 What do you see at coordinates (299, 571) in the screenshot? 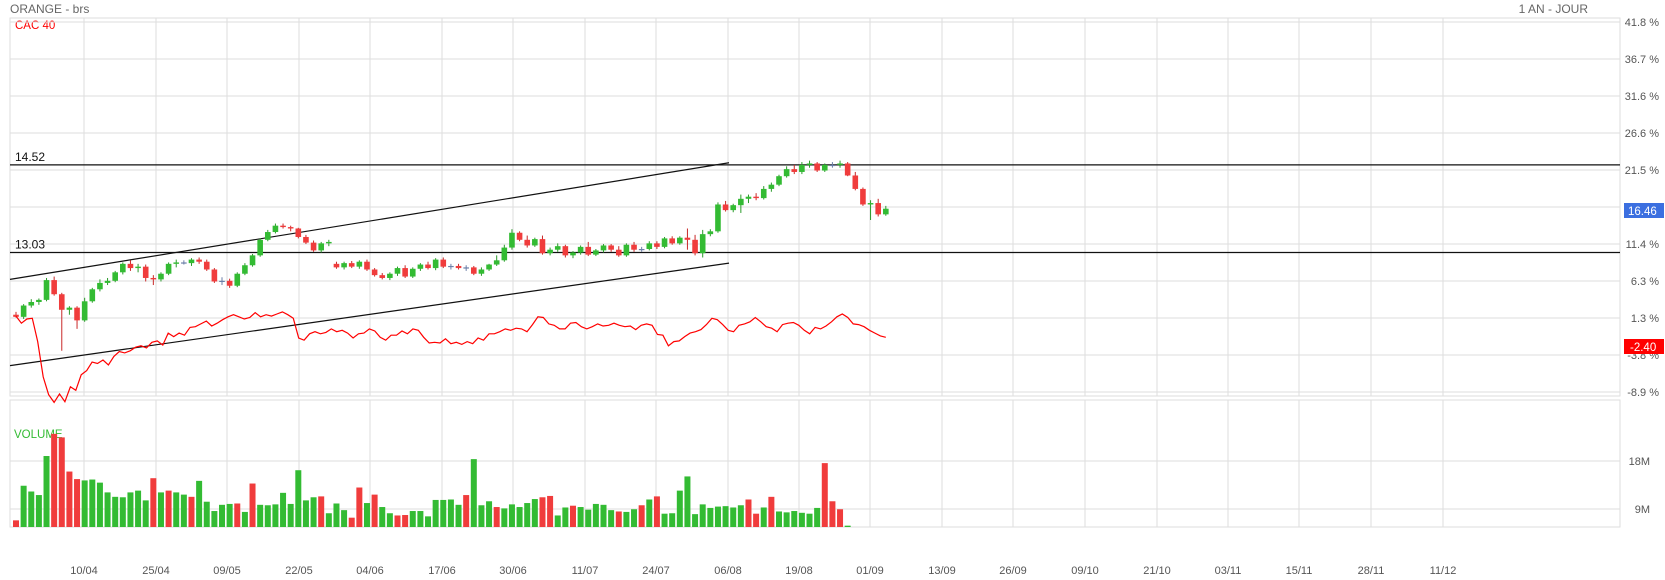
I see `x-tick-label: 22/05` at bounding box center [299, 571].